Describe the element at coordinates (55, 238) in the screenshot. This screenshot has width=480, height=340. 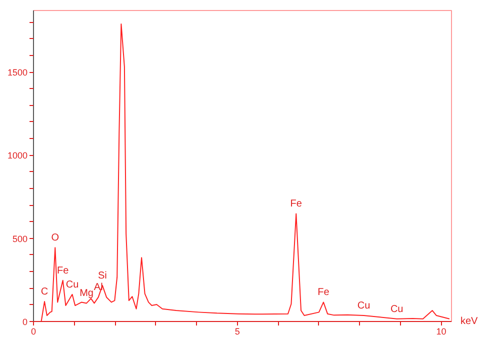
I see `annotation: O` at that location.